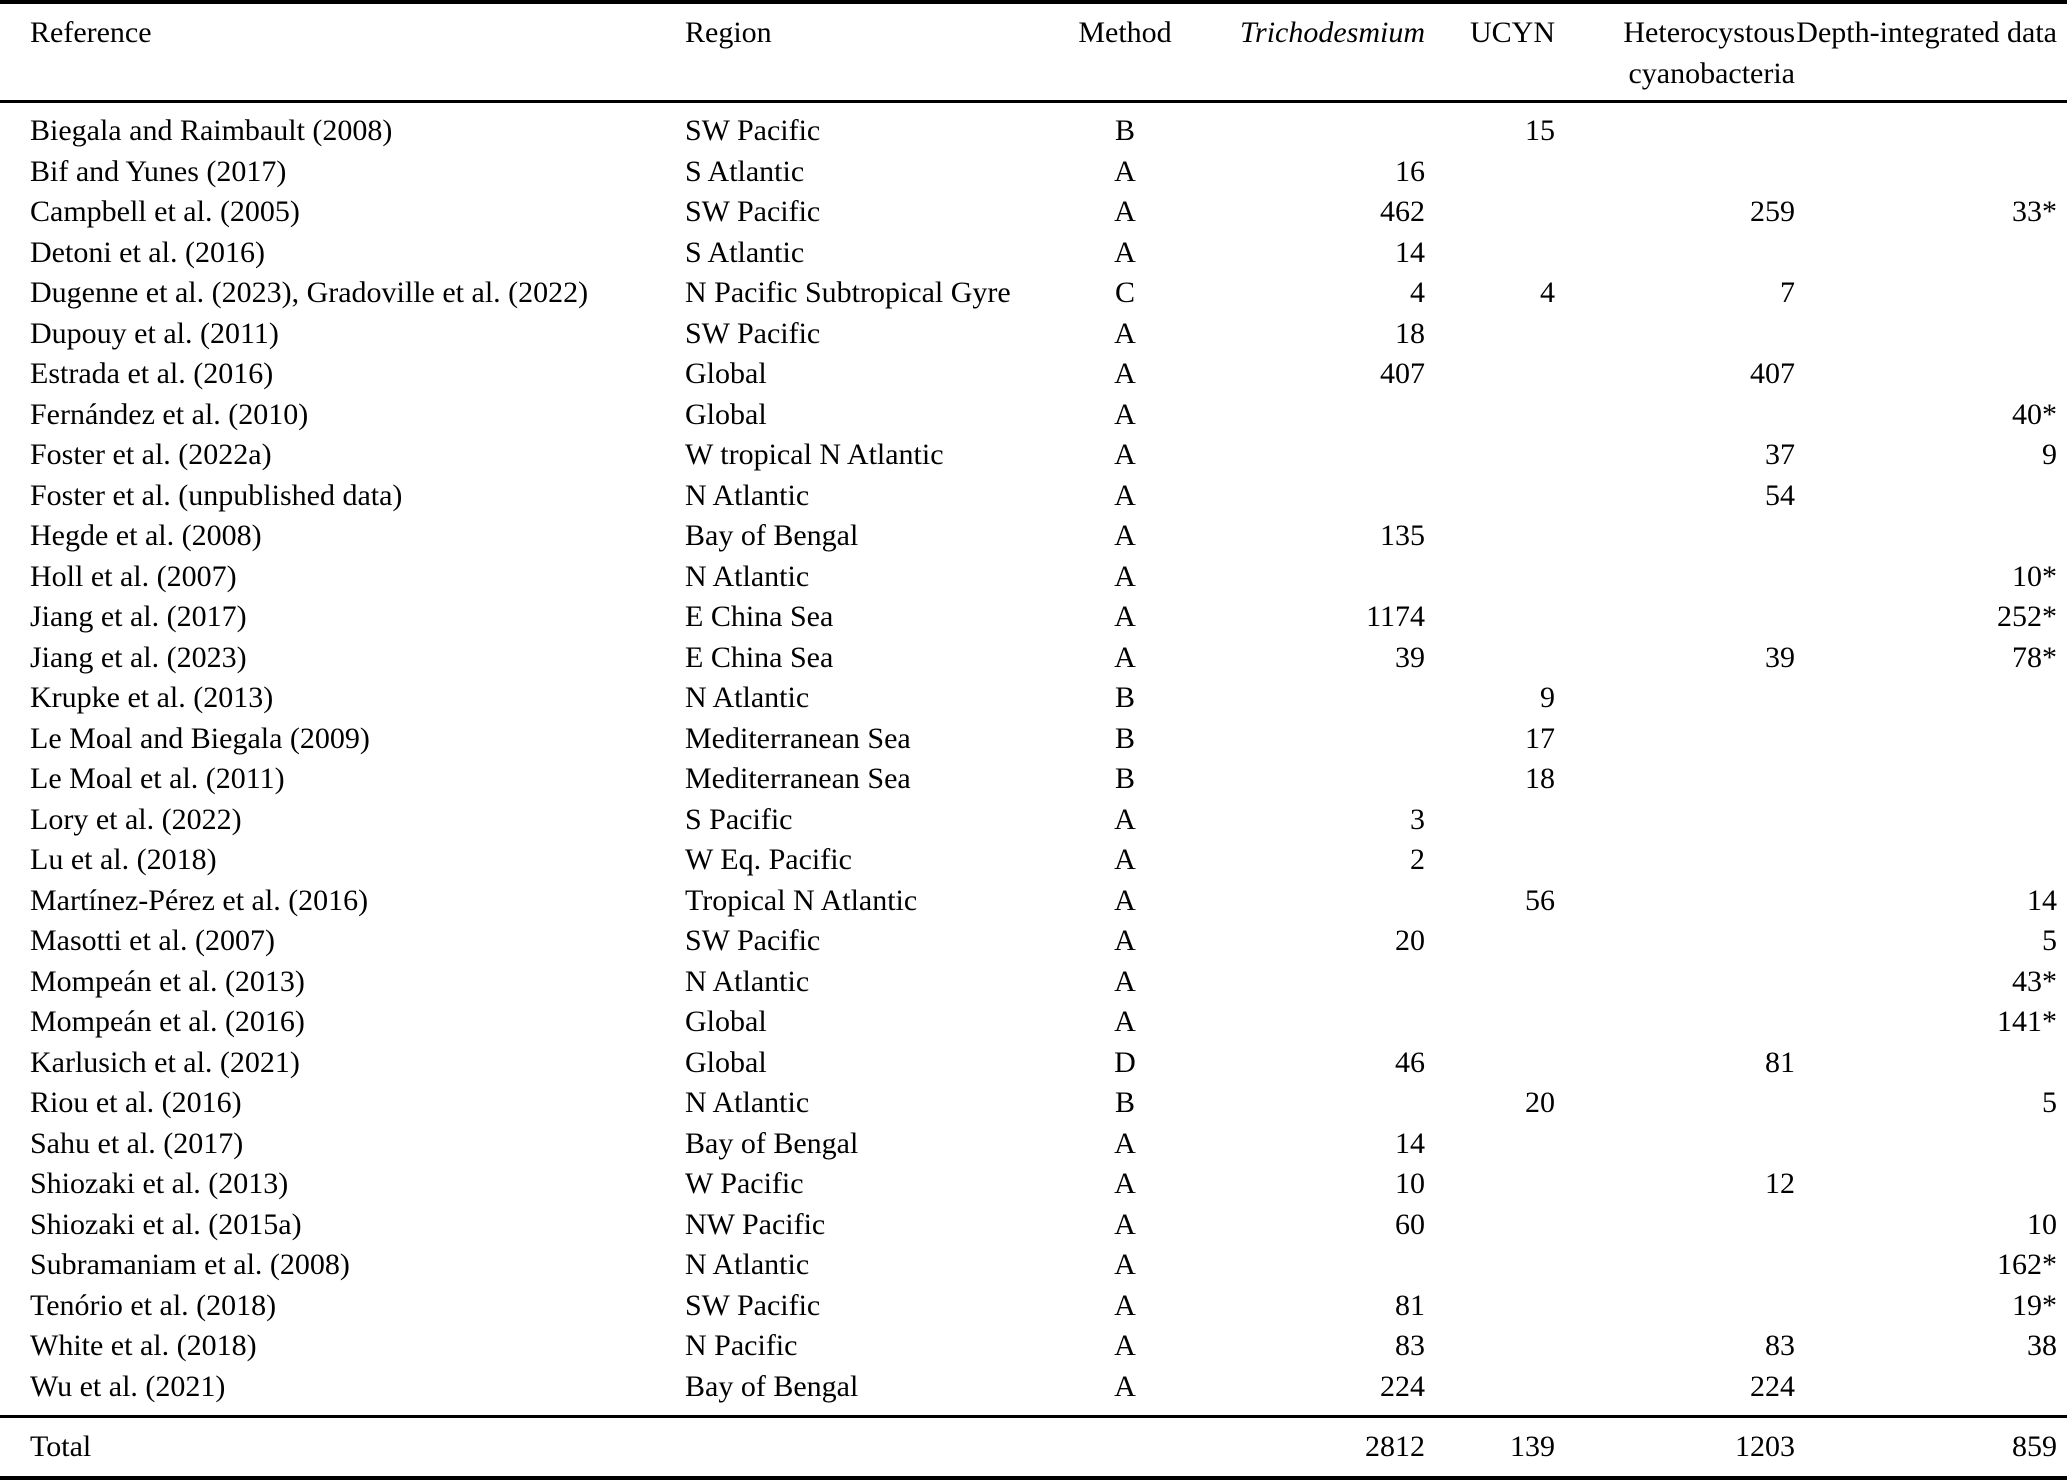 This screenshot has width=2067, height=1480. Describe the element at coordinates (1417, 292) in the screenshot. I see `cell-trichodesmium: 4` at that location.